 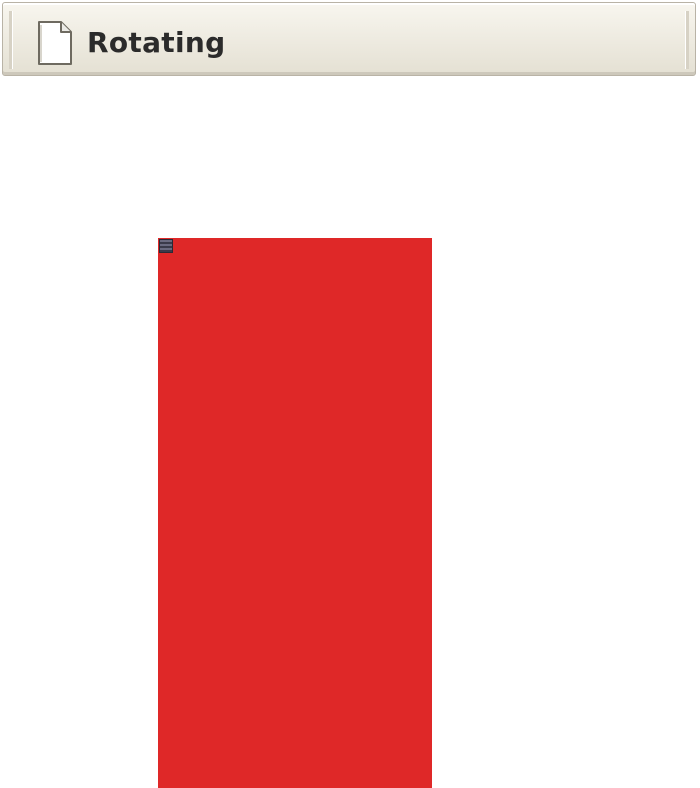 I want to click on title-bar: Rotating, so click(x=349, y=39).